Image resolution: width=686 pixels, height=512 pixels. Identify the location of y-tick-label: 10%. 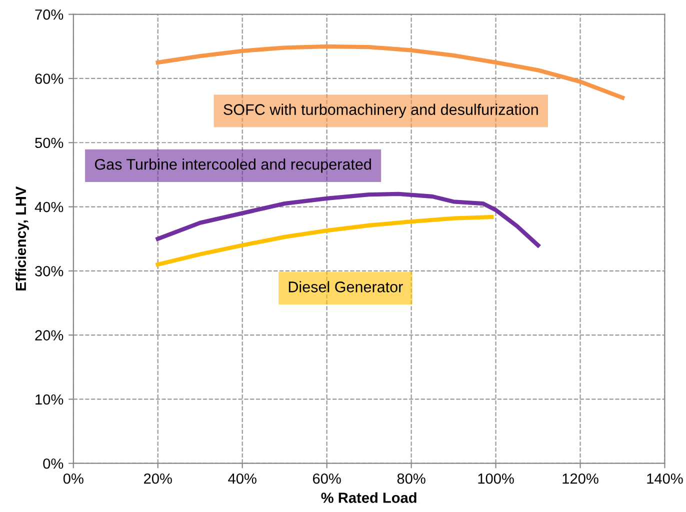
(50, 399).